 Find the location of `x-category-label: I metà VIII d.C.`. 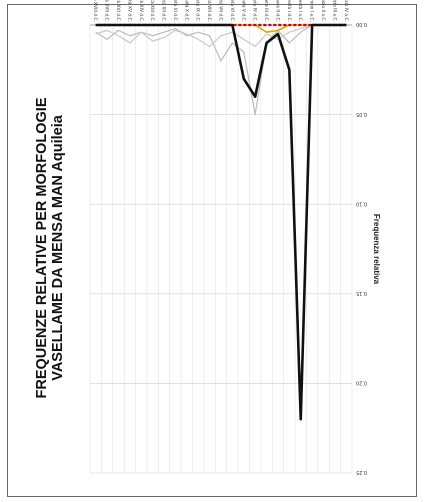

x-category-label: I metà VIII d.C. is located at coordinates (209, 11).